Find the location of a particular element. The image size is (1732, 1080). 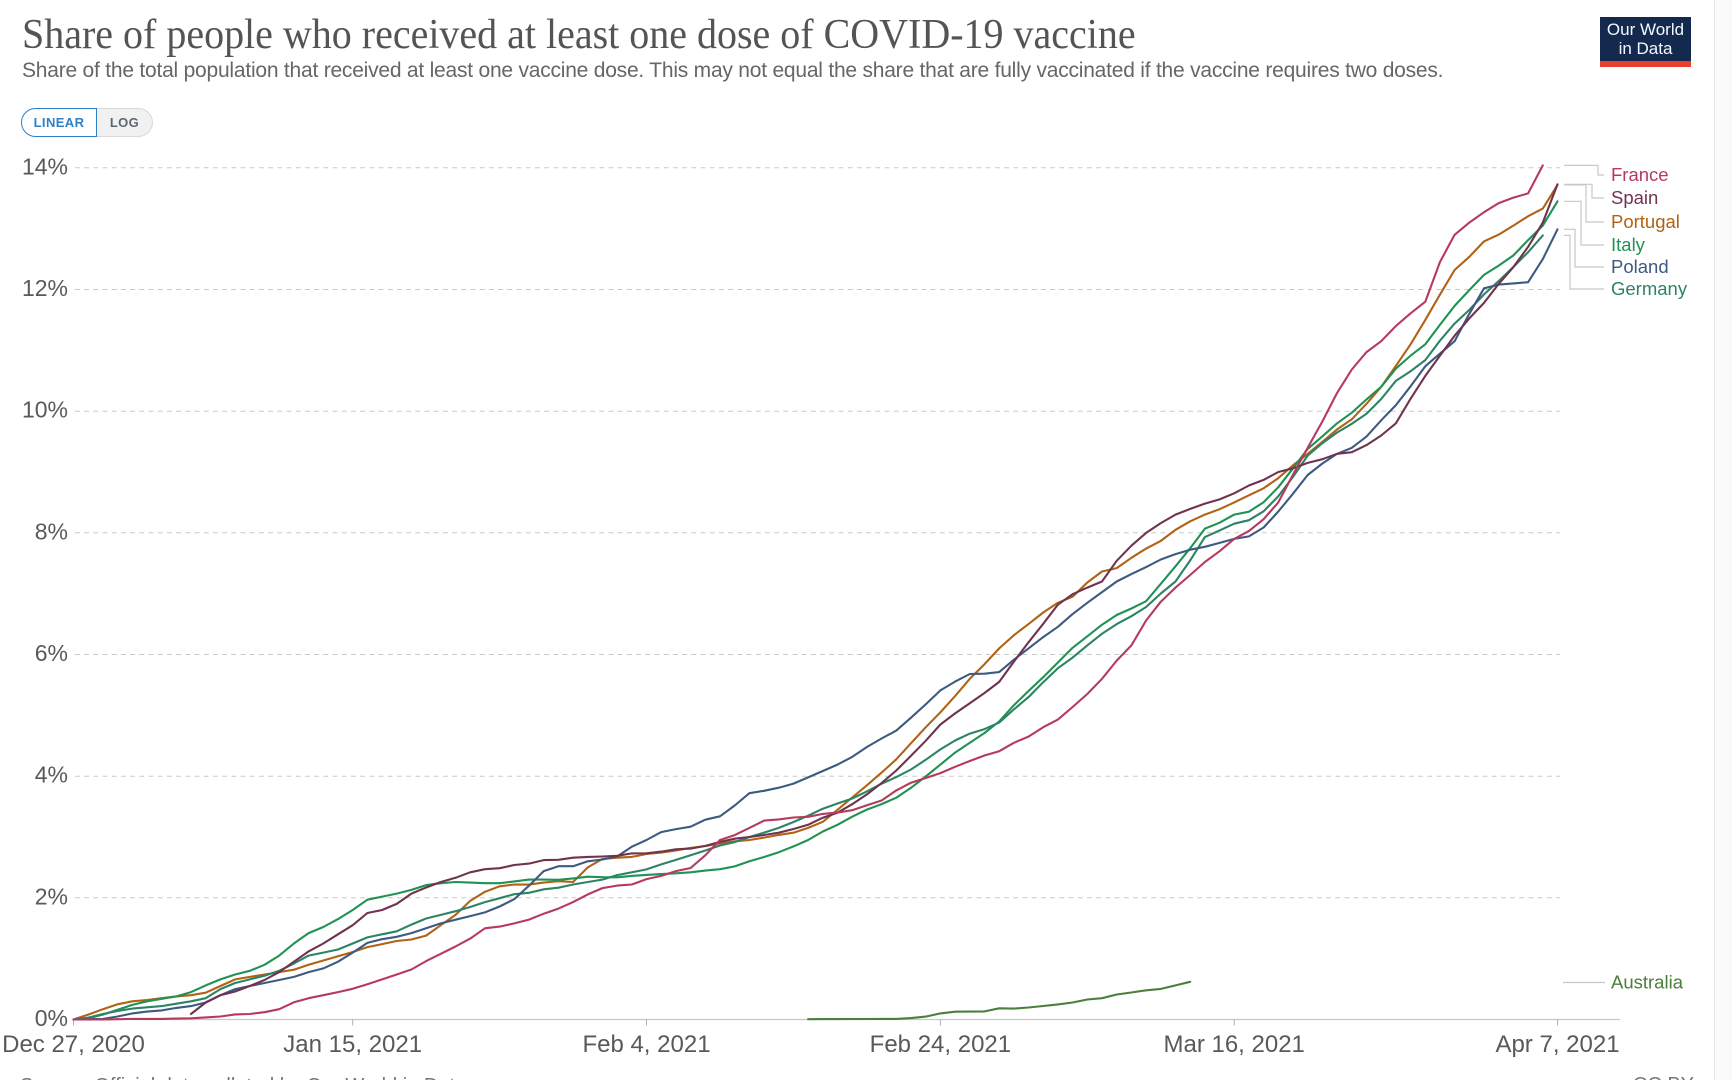

svg-text: Jan 15, 2021 is located at coordinates (352, 1044).